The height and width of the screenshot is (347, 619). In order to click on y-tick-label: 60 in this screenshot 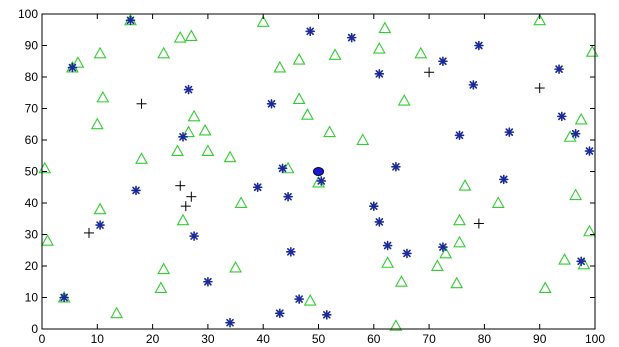, I will do `click(32, 140)`.